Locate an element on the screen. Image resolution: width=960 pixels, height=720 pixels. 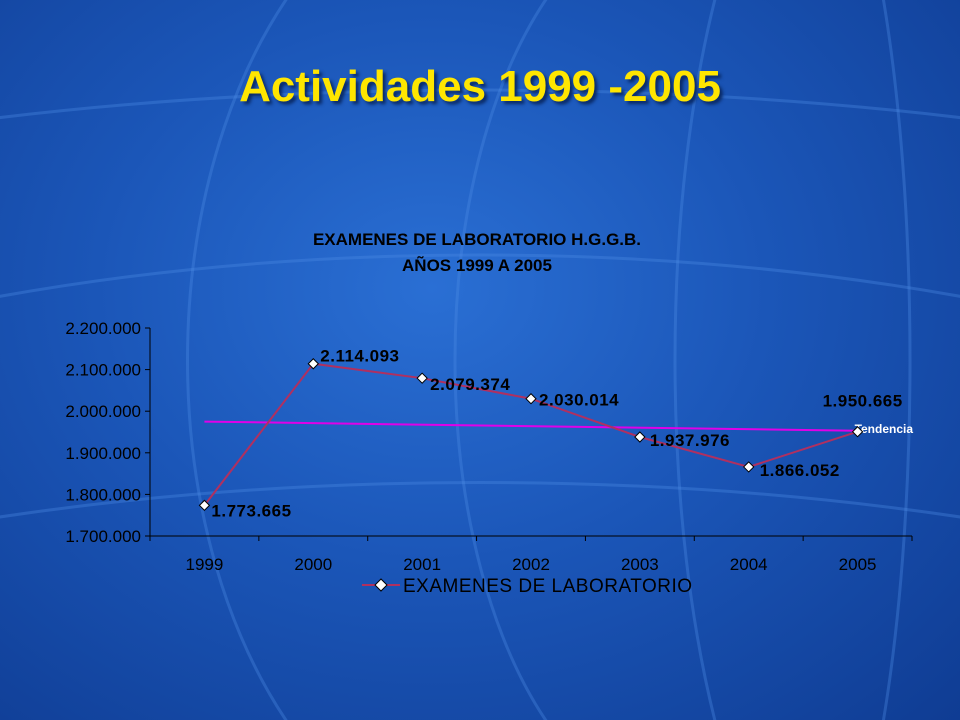
data-label: 1.866.052 is located at coordinates (800, 470).